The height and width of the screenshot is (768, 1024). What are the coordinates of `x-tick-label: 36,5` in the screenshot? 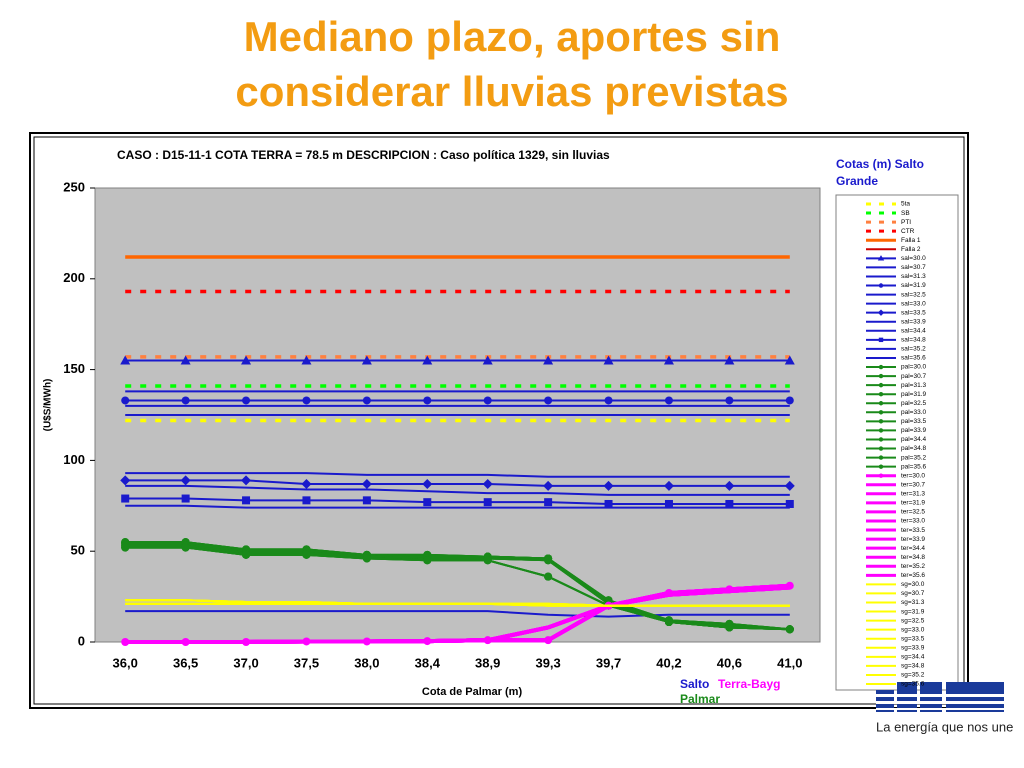 It's located at (185, 662).